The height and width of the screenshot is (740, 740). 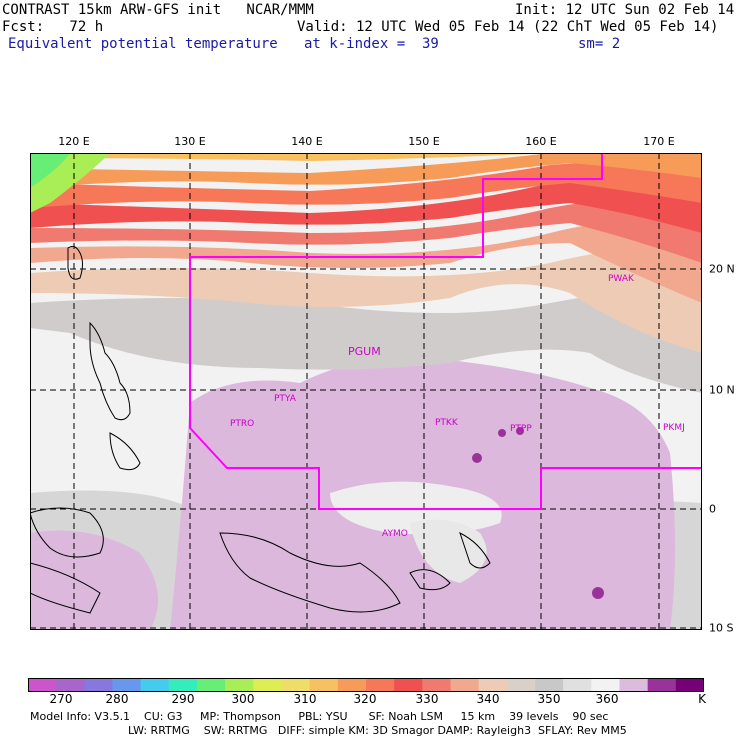 What do you see at coordinates (307, 141) in the screenshot?
I see `lon-label-140: 140 E` at bounding box center [307, 141].